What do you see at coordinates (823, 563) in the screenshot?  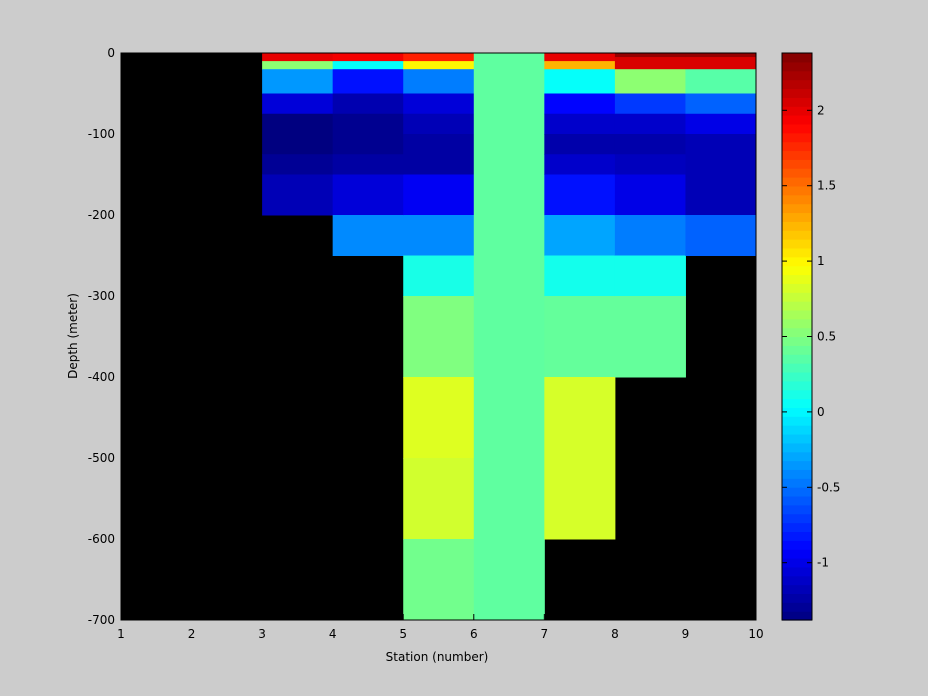 I see `colorbar-tick-label: -1` at bounding box center [823, 563].